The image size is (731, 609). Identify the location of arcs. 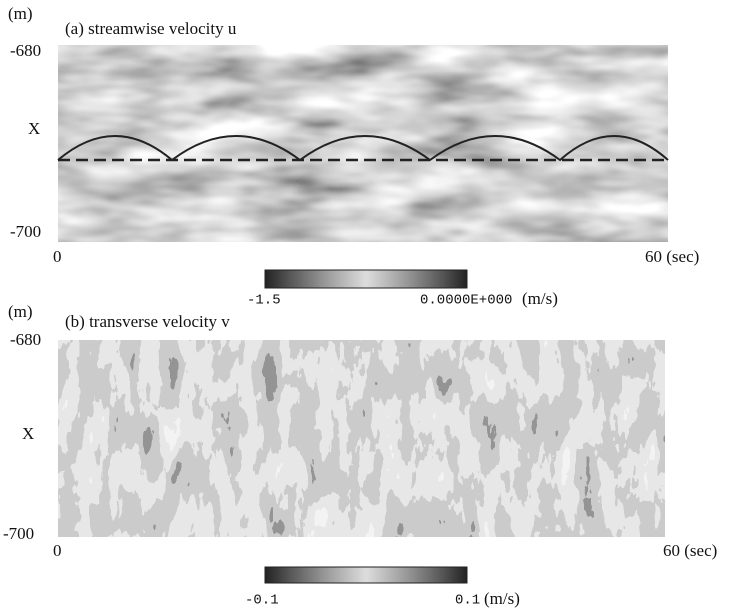
(363, 148).